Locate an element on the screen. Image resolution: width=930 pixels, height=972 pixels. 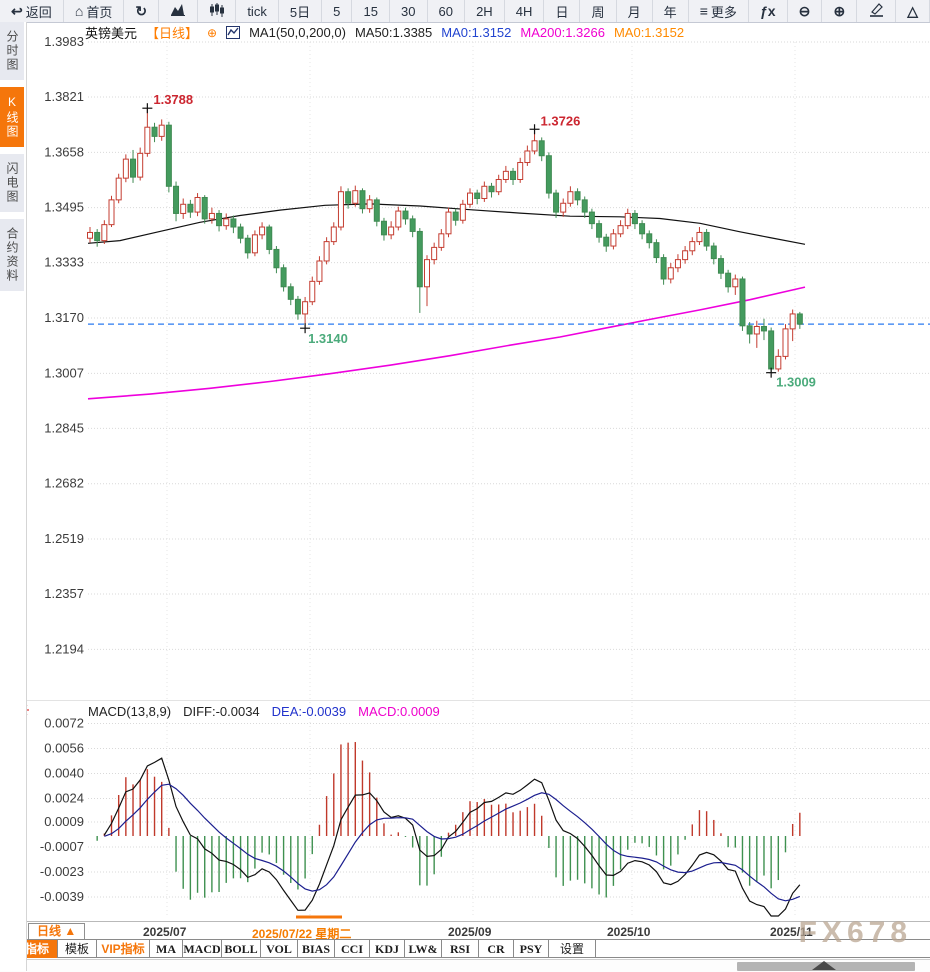
macd-axis-label: 0.0040 is located at coordinates (64, 773).